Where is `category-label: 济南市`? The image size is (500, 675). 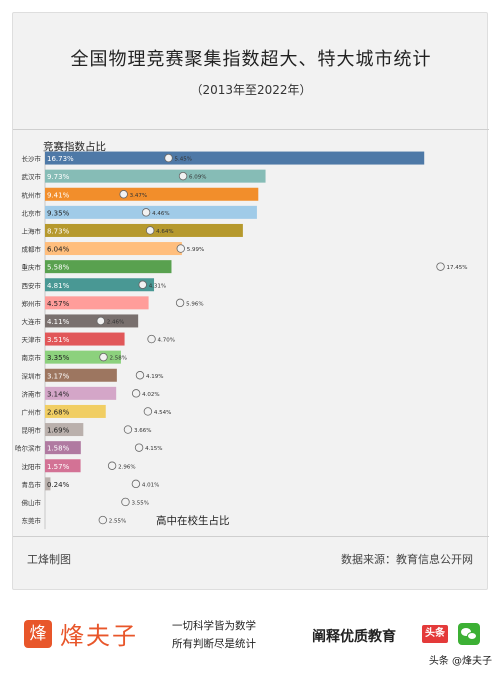
category-label: 济南市 is located at coordinates (32, 393).